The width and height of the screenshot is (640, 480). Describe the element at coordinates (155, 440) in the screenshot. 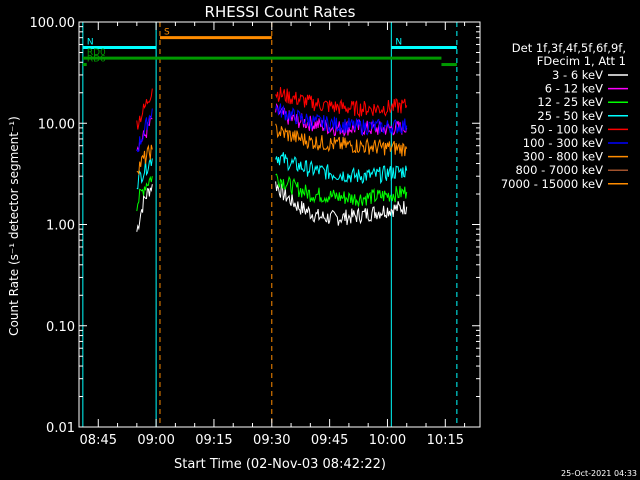

I see `x-tick-label-1: 09:00` at that location.